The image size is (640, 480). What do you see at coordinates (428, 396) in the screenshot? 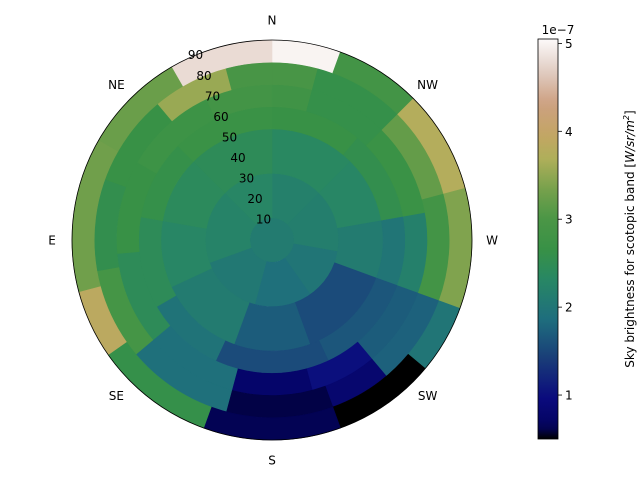
I see `direction-label-sw: SW` at bounding box center [428, 396].